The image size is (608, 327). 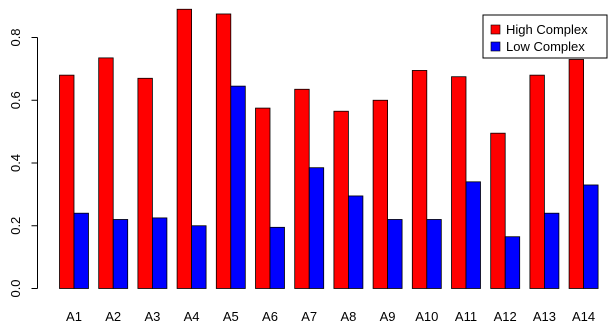 What do you see at coordinates (583, 316) in the screenshot?
I see `x-tick-label: A14` at bounding box center [583, 316].